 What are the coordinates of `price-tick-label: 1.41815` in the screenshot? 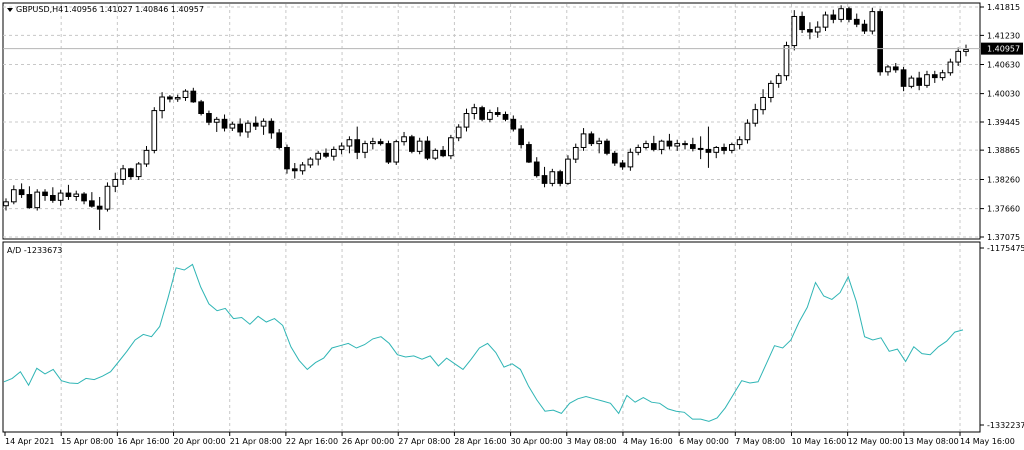 It's located at (1003, 7).